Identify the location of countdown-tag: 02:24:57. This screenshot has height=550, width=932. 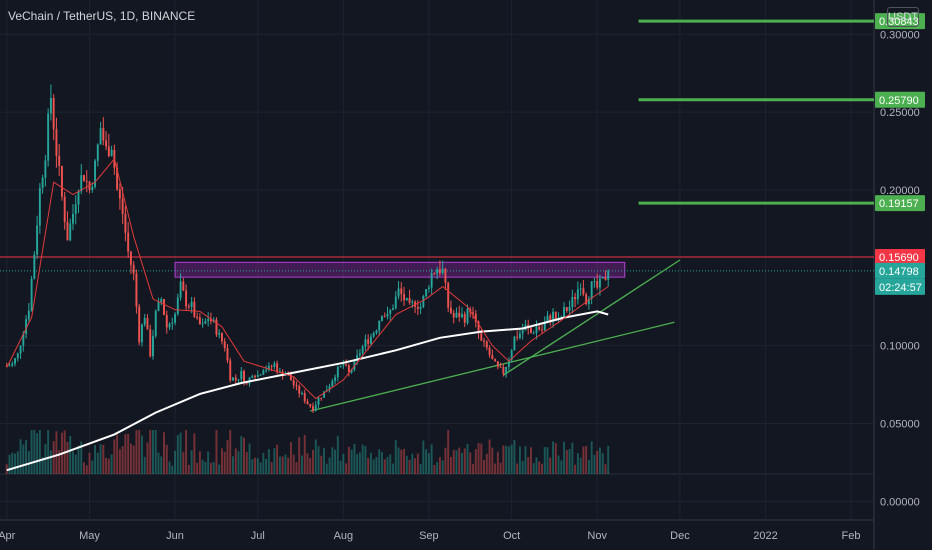
(900, 288).